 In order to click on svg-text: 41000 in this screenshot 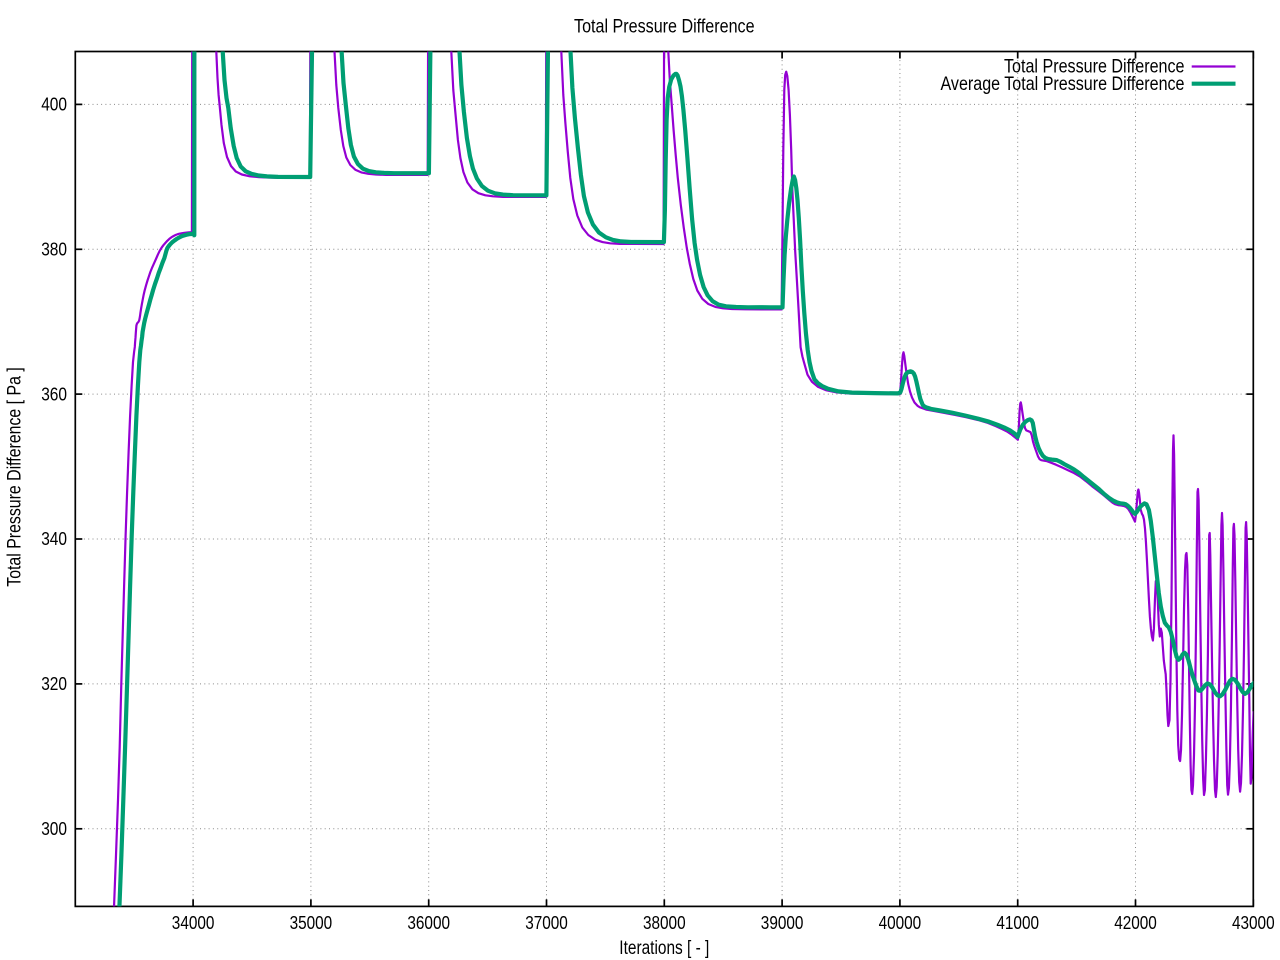, I will do `click(1017, 923)`.